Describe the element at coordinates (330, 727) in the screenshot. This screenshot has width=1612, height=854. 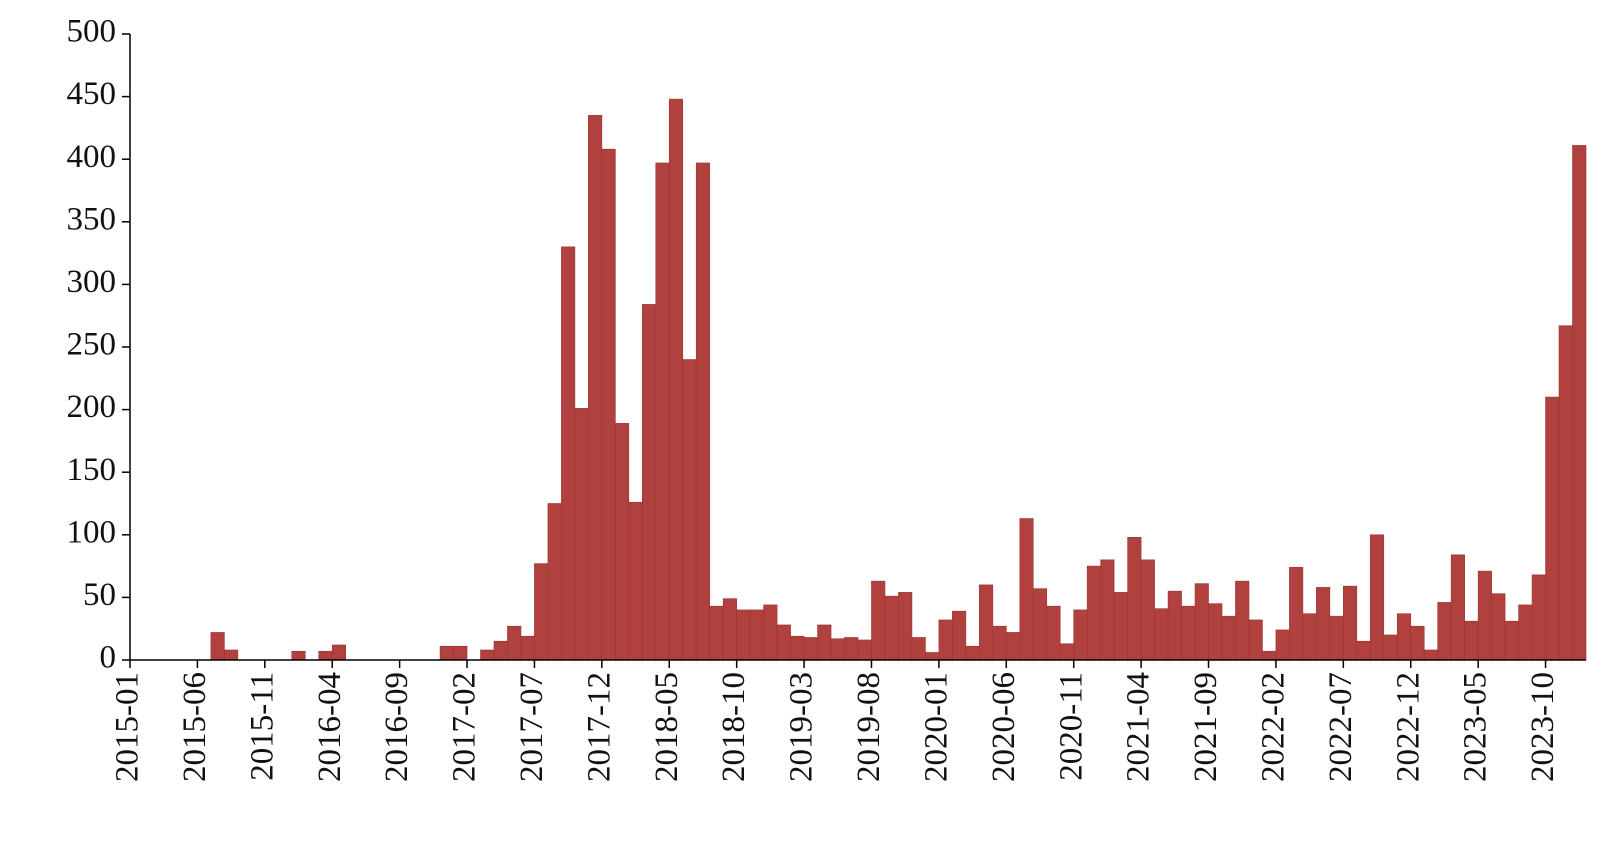
I see `x-tick-label: 2016-04` at that location.